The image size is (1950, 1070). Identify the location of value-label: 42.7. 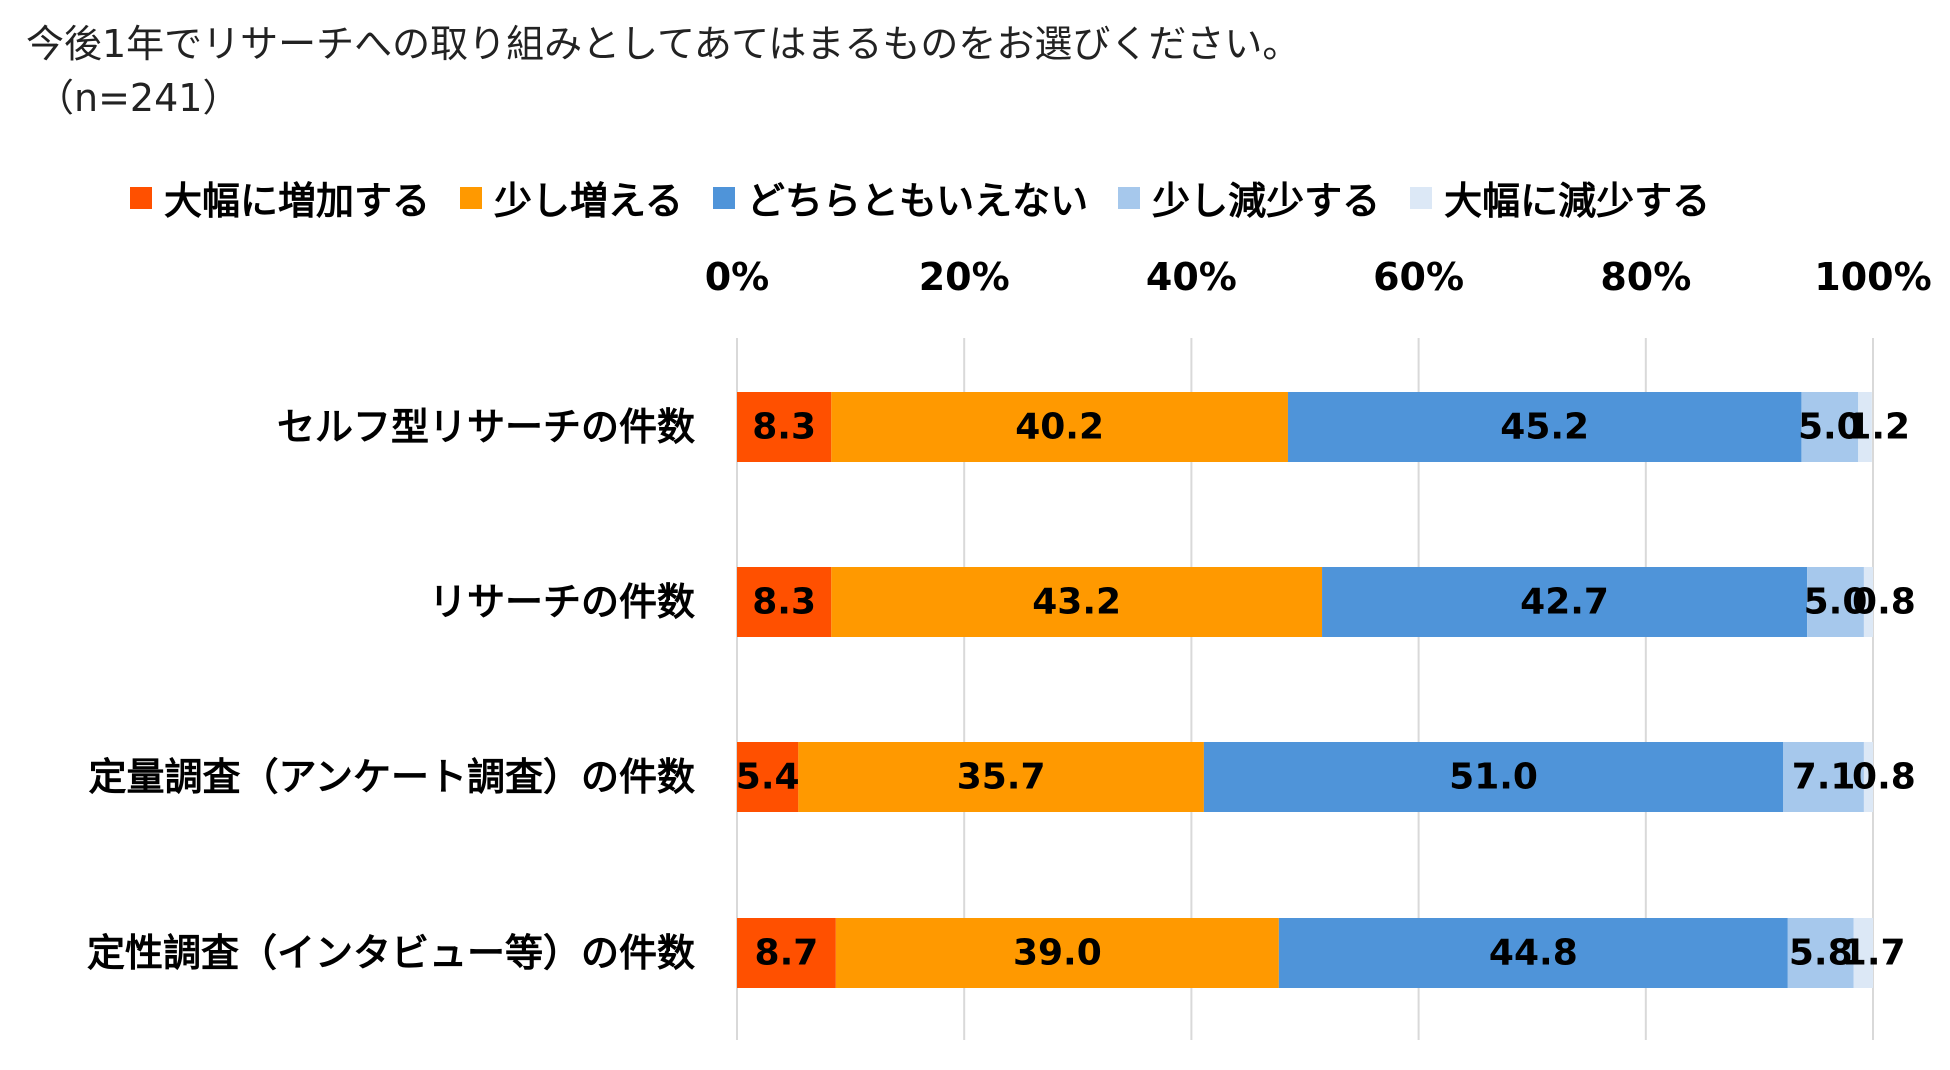
(1564, 602).